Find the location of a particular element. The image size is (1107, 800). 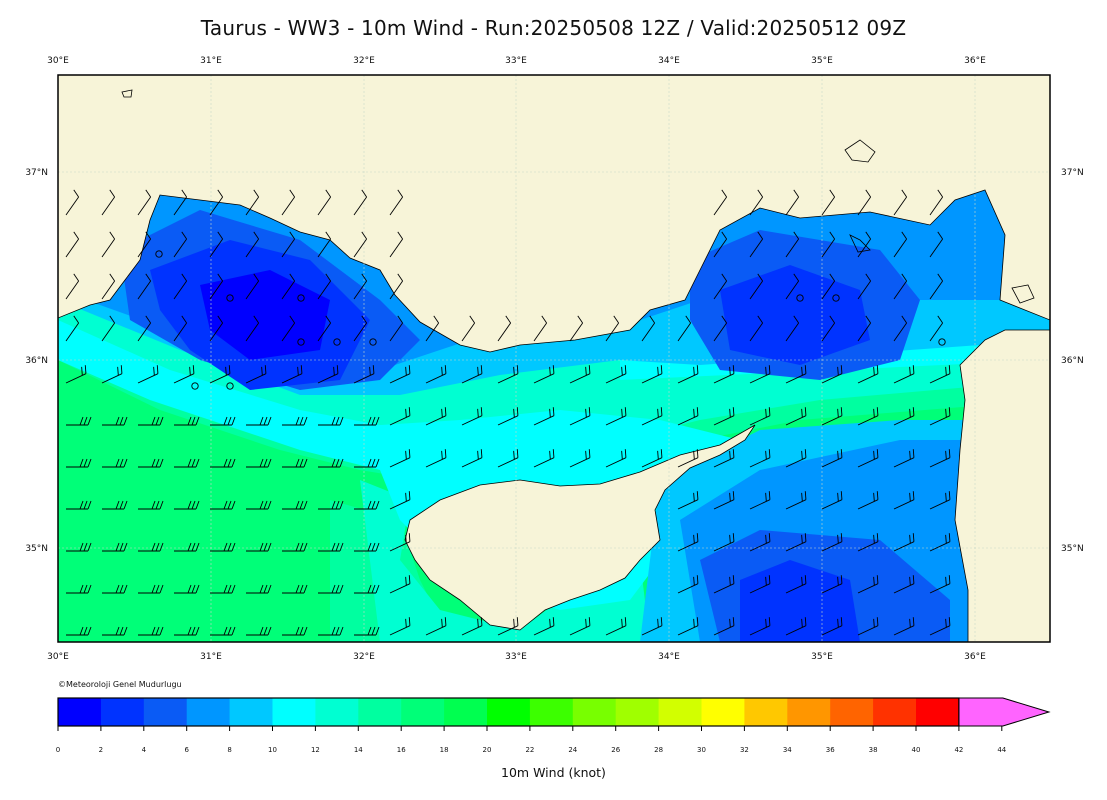

lake-outline-north is located at coordinates (860, 151).